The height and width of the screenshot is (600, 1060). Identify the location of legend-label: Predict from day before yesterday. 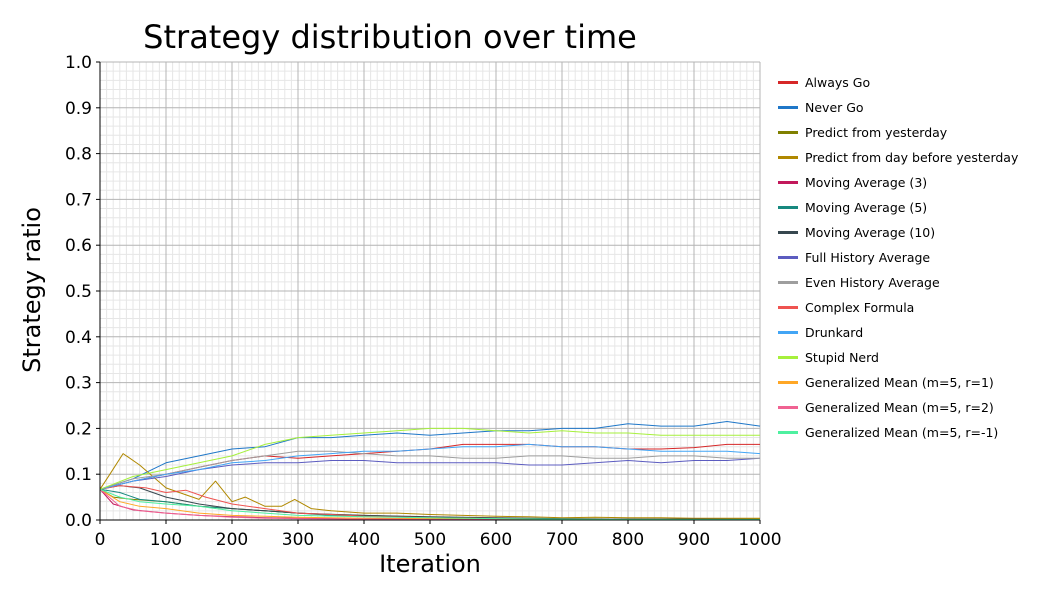
(912, 157).